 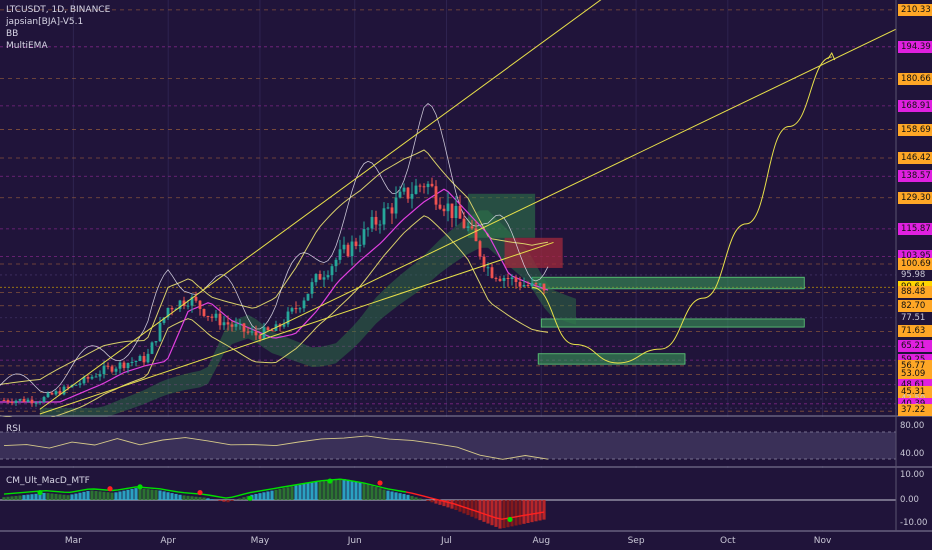 What do you see at coordinates (48, 481) in the screenshot?
I see `macd-label: CM_Ult_MacD_MTF` at bounding box center [48, 481].